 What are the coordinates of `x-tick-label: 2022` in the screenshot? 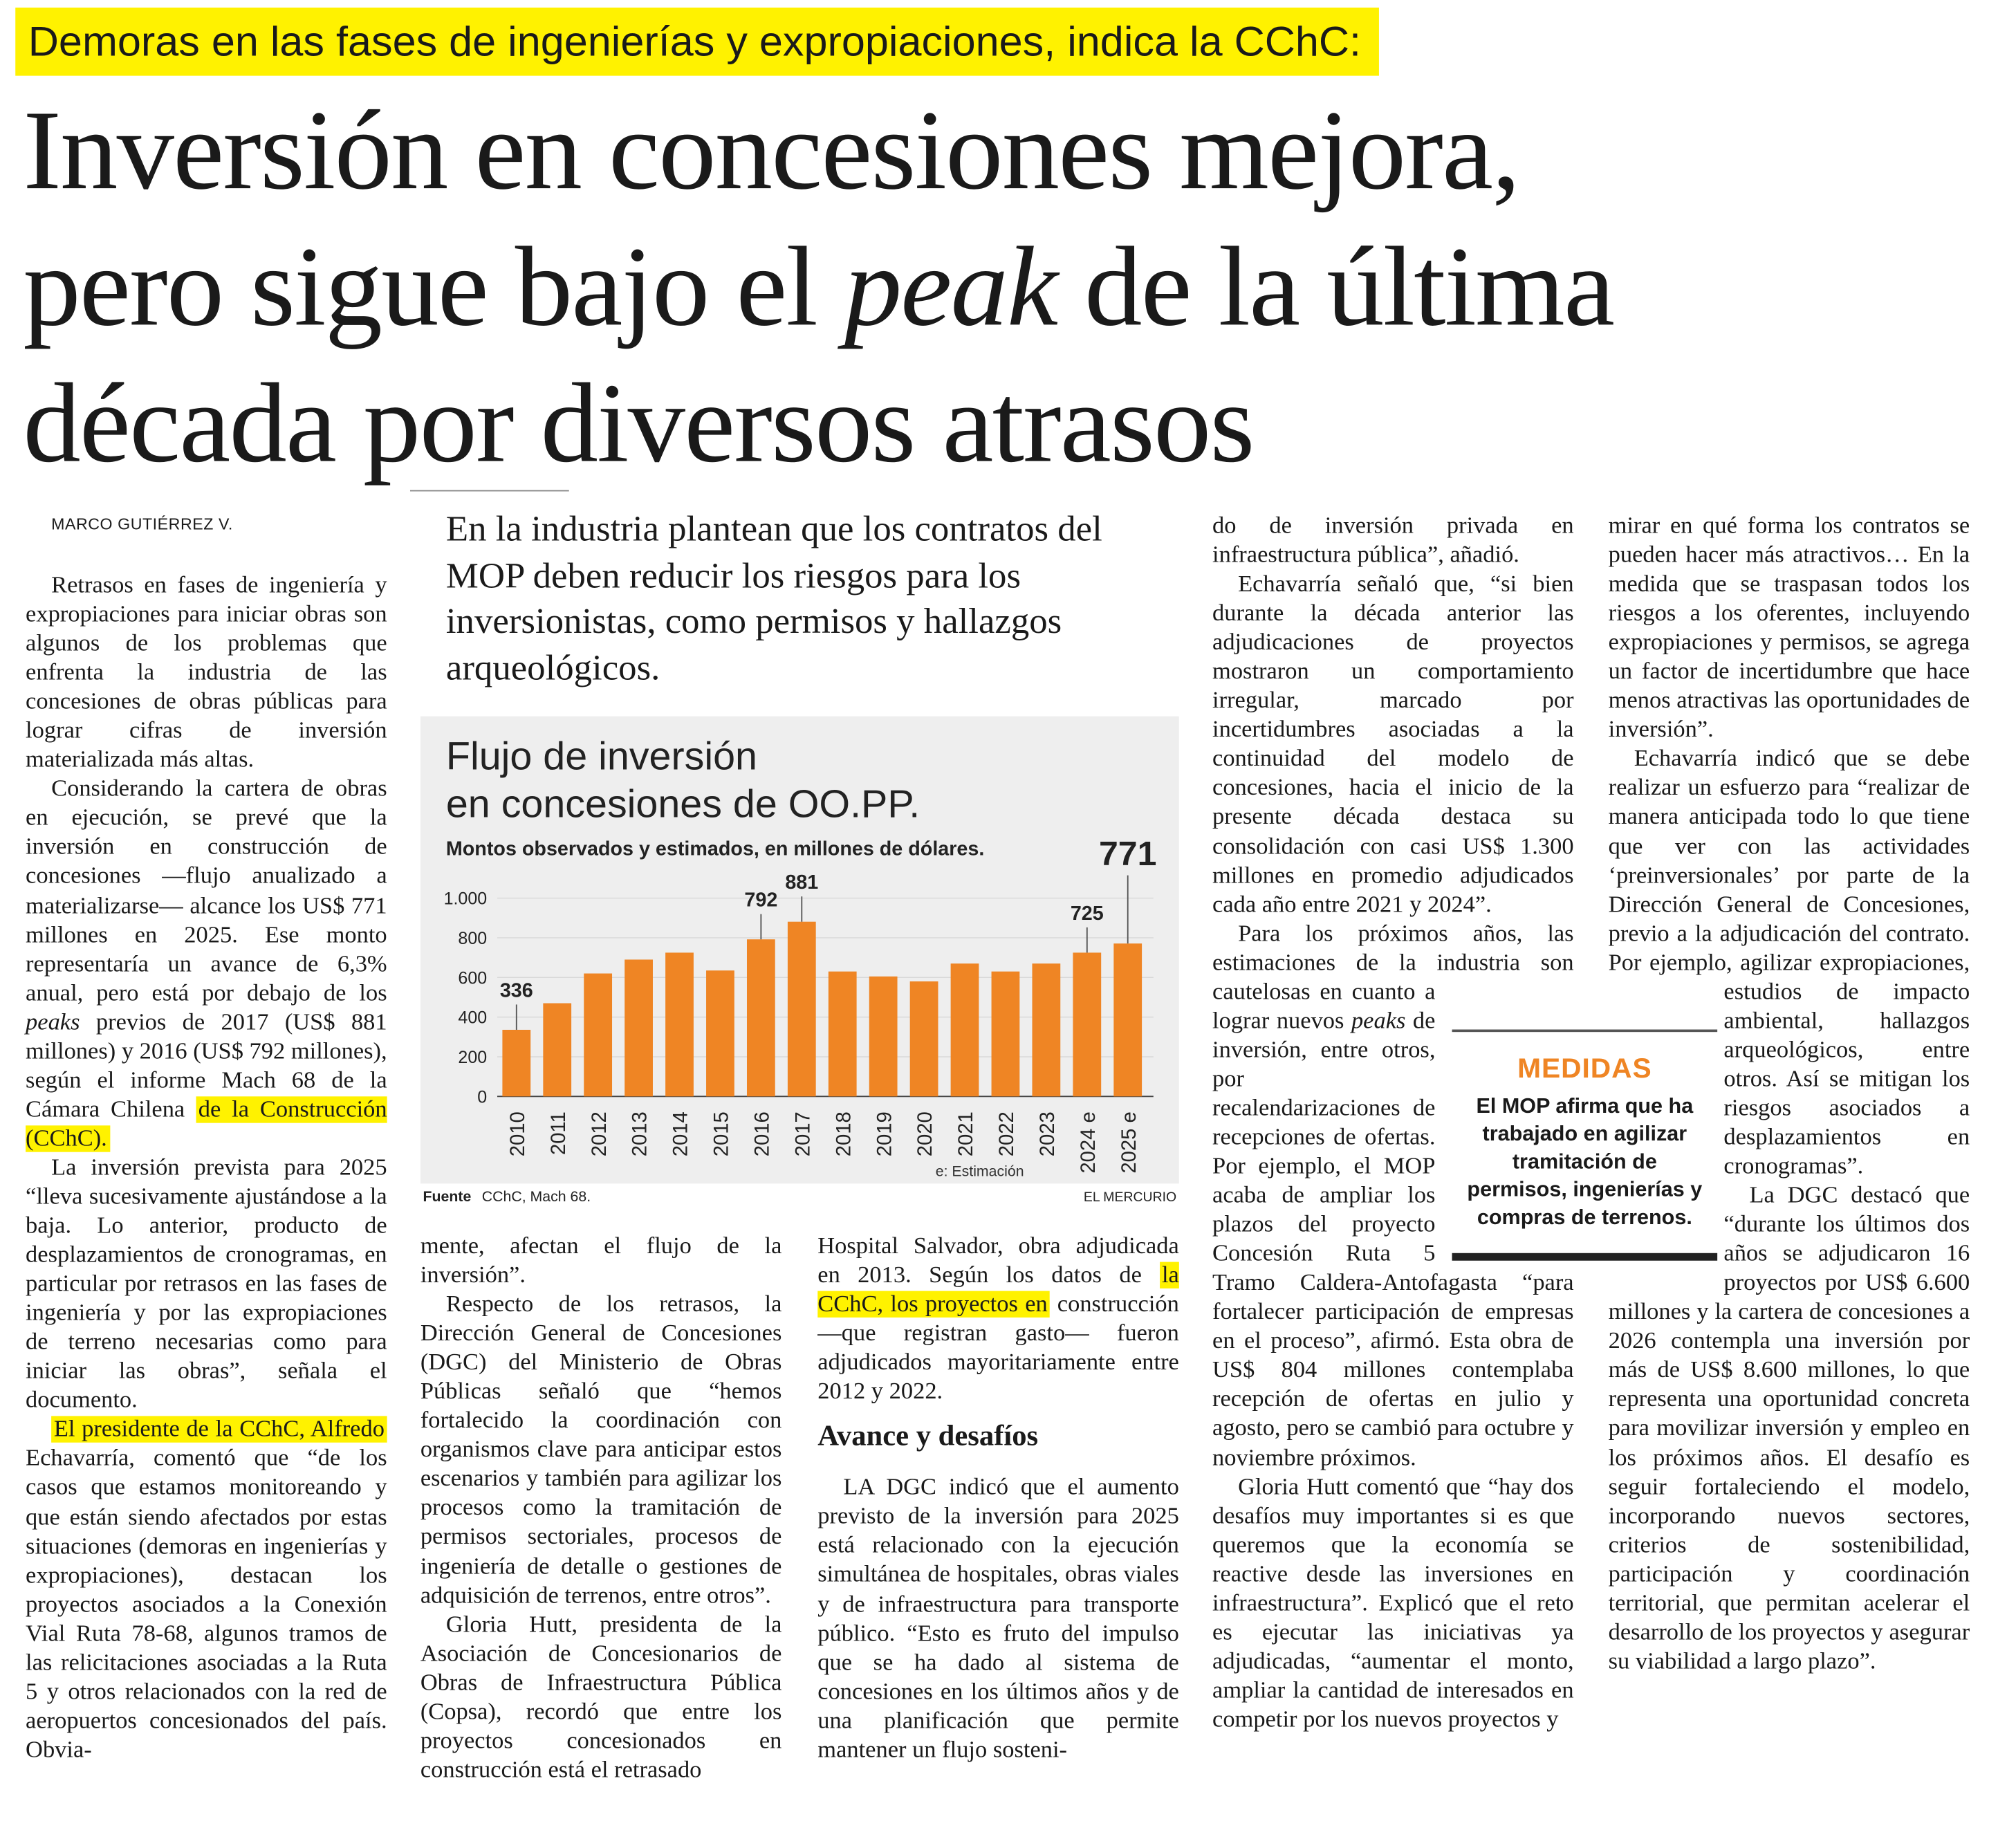 It's located at (1007, 1133).